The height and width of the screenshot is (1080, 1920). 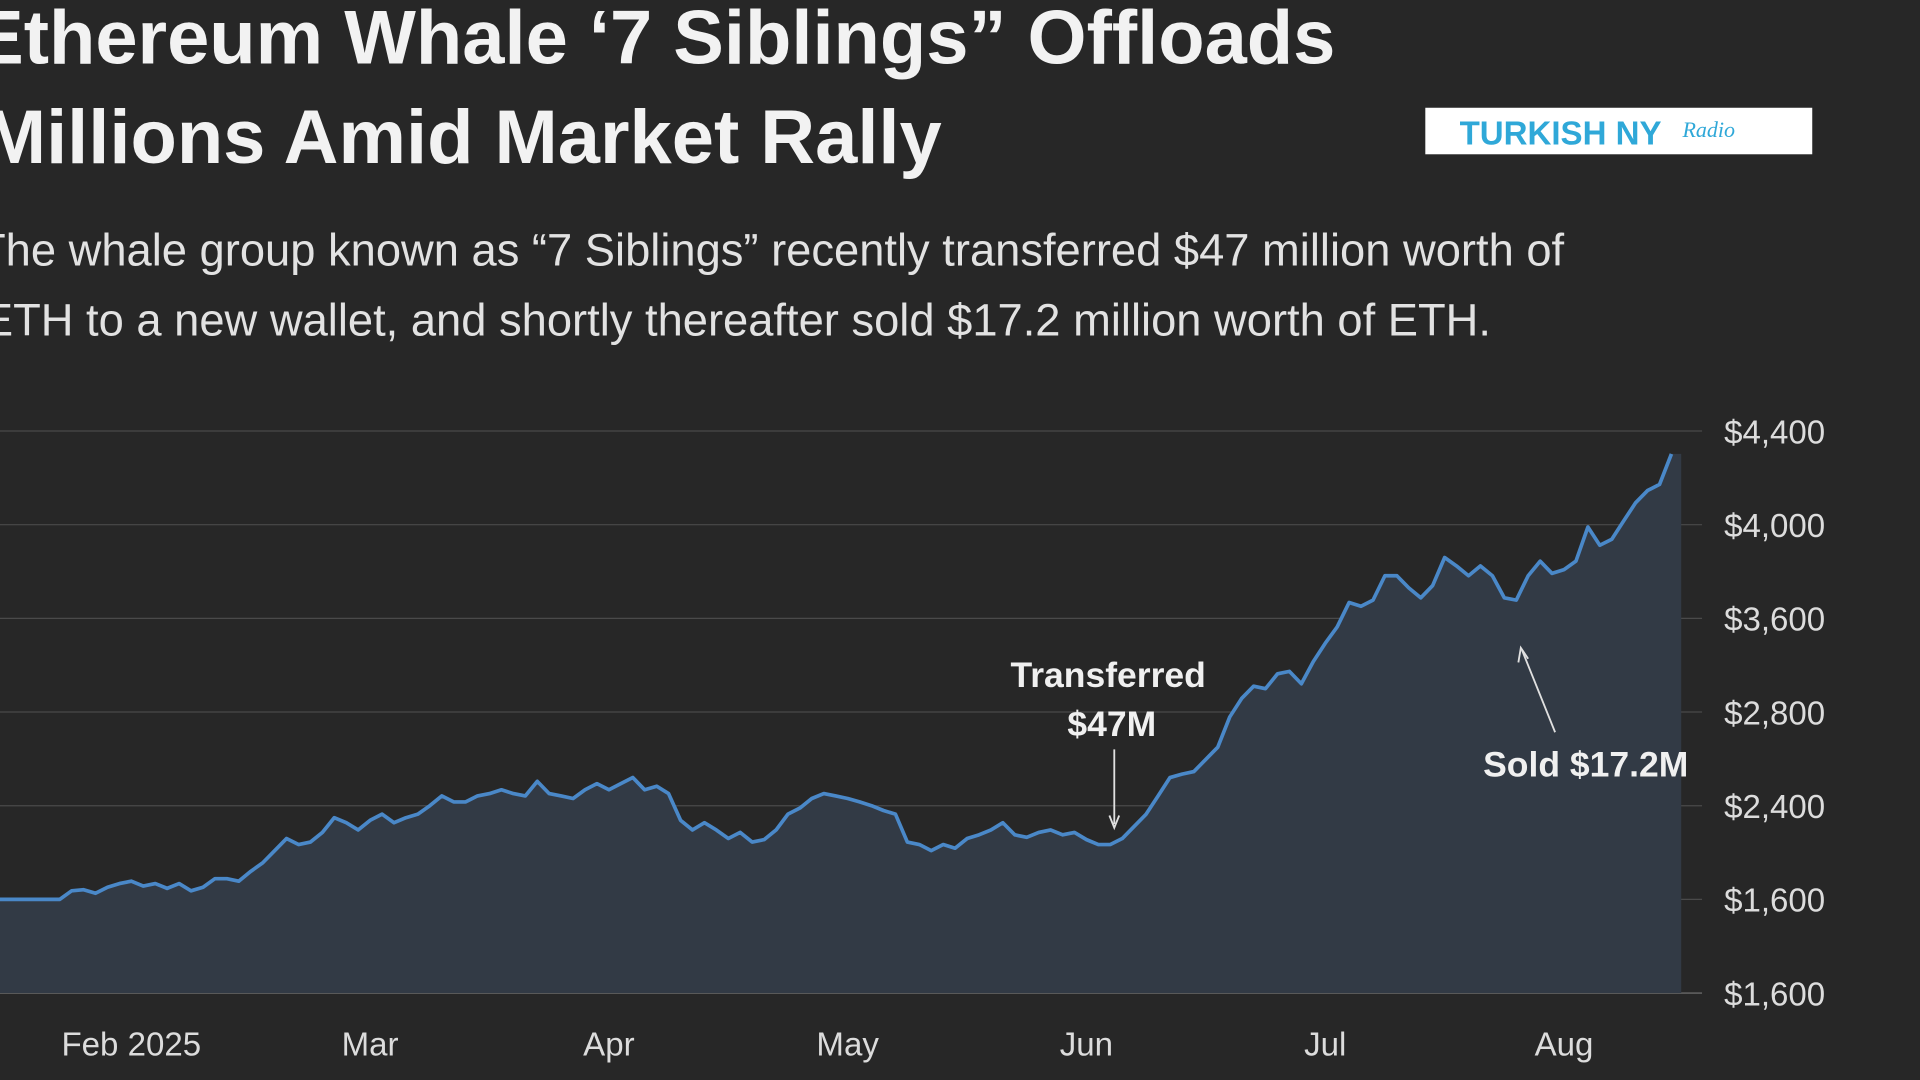 I want to click on x-tick-label: May, so click(x=847, y=1045).